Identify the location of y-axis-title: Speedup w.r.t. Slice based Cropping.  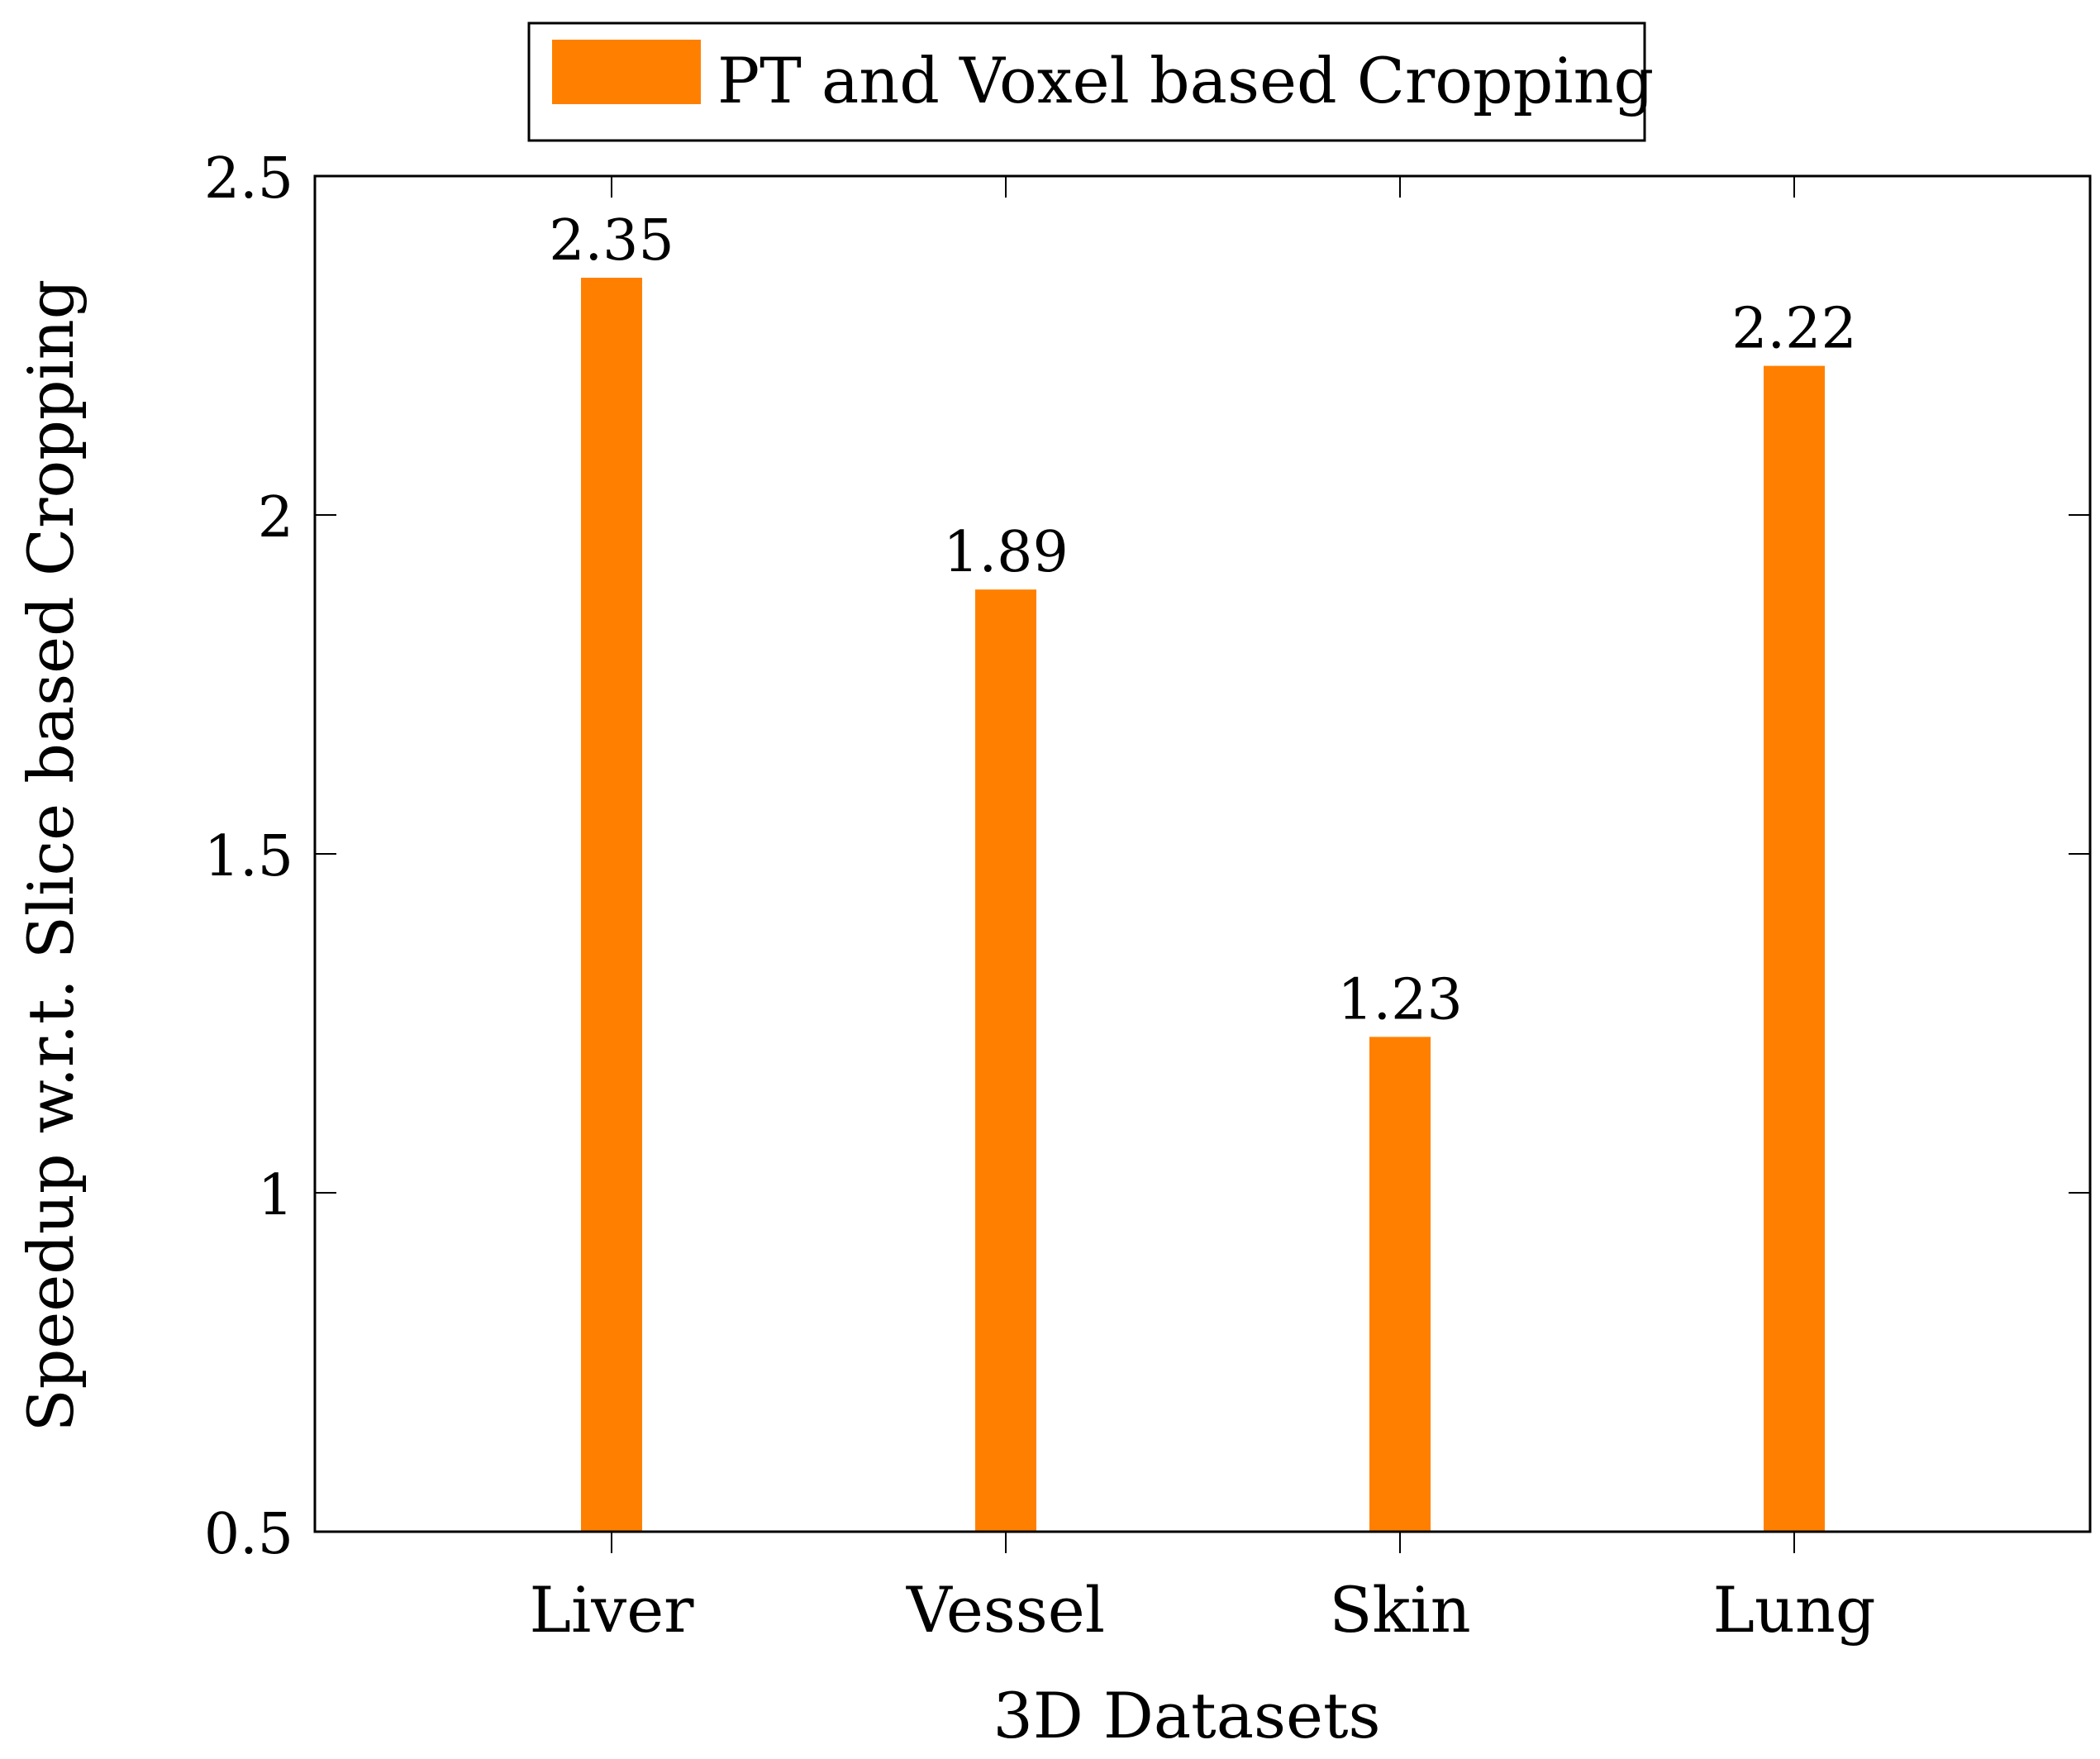
(51, 856).